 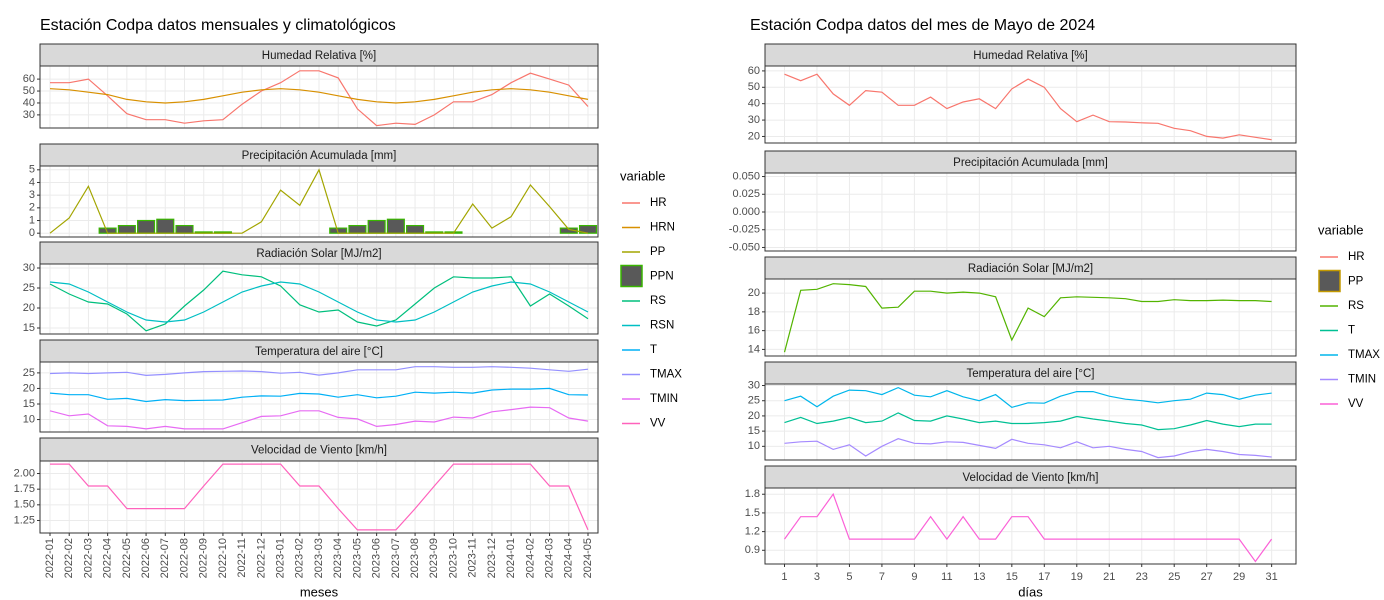 I want to click on legend-label: PP, so click(x=1356, y=282).